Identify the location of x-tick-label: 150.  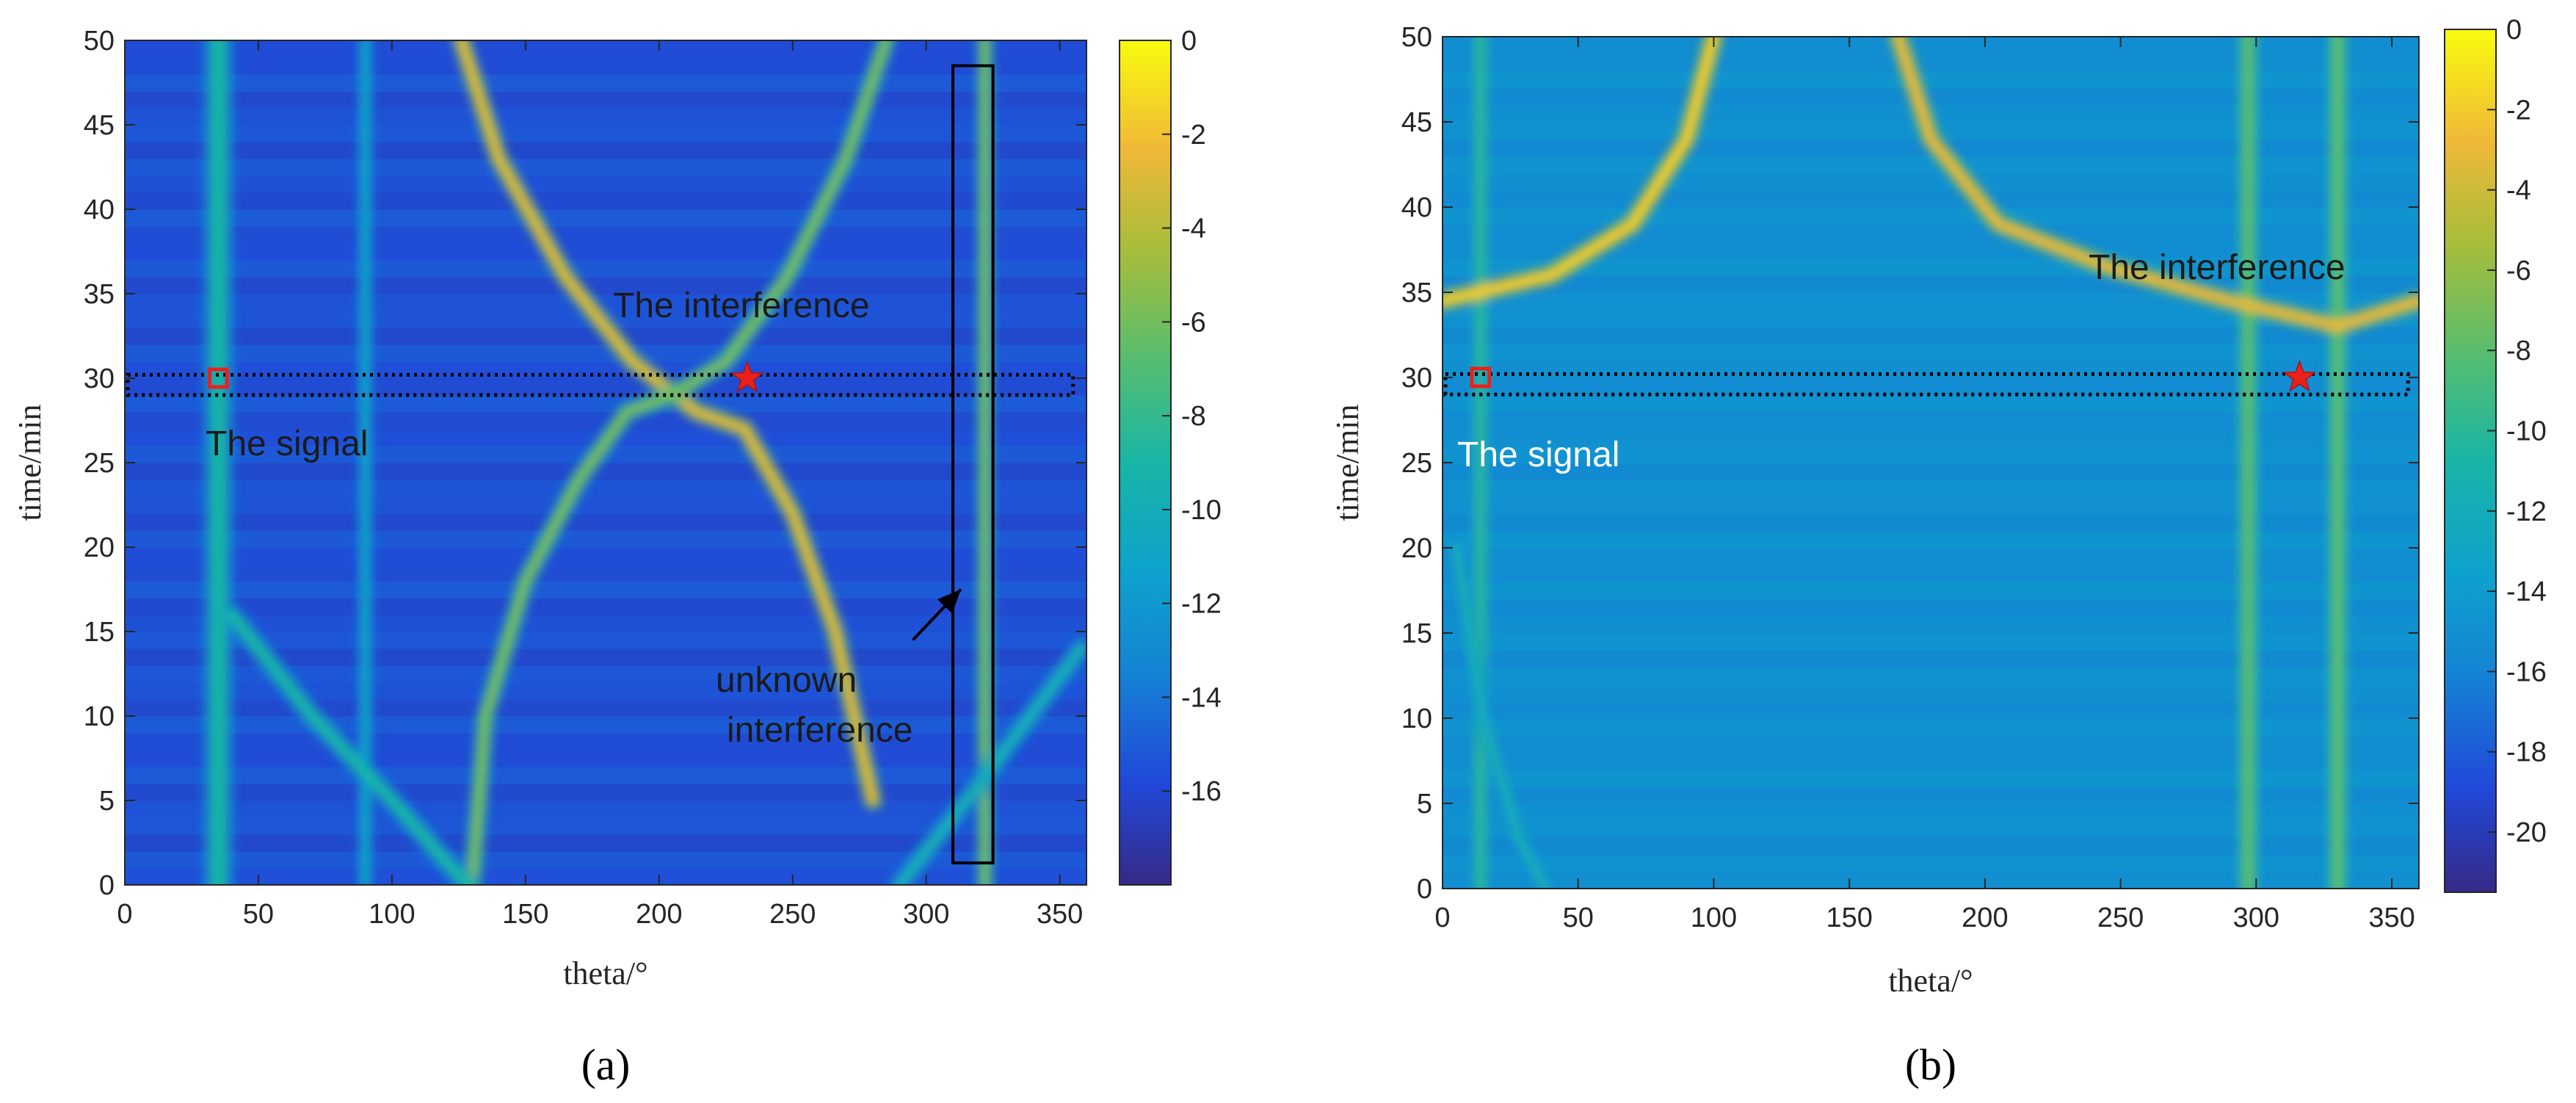
(525, 914).